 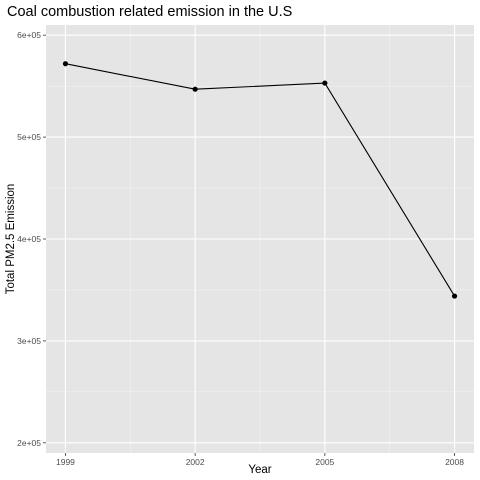 I want to click on y-tick-label: 5e+05, so click(x=29, y=137).